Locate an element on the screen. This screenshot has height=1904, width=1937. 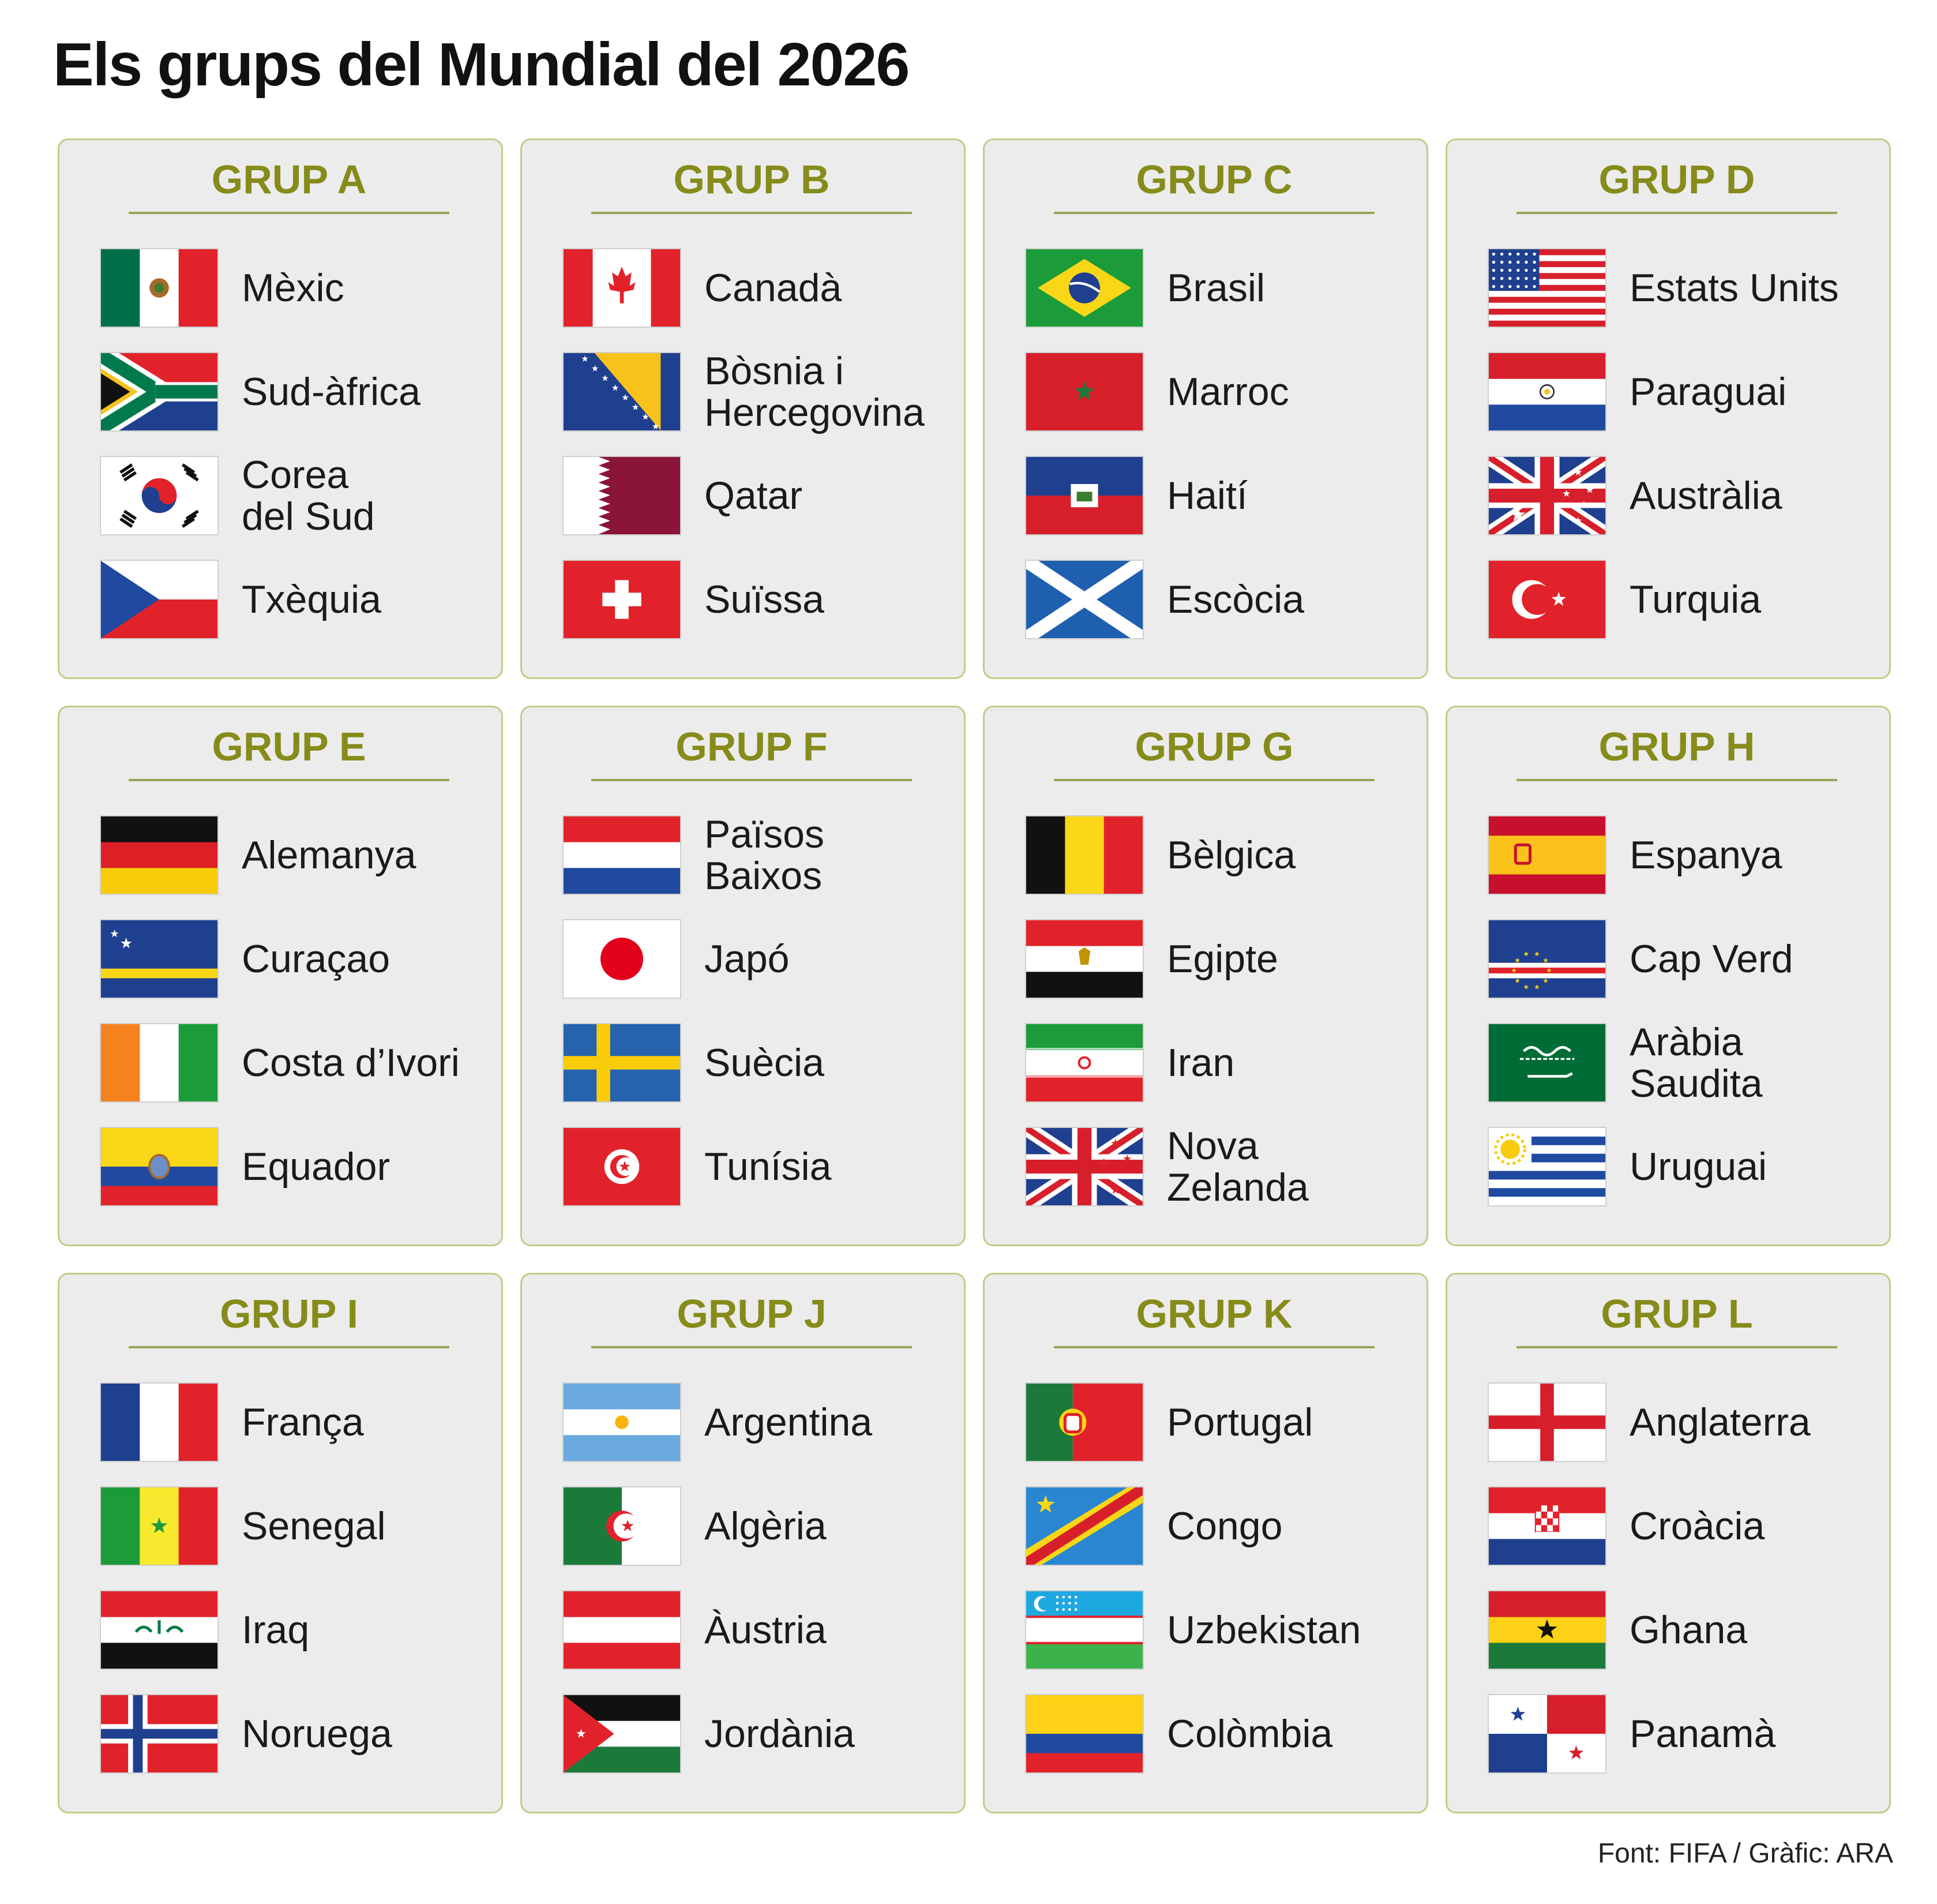
team-row: Senegal is located at coordinates (297, 1538).